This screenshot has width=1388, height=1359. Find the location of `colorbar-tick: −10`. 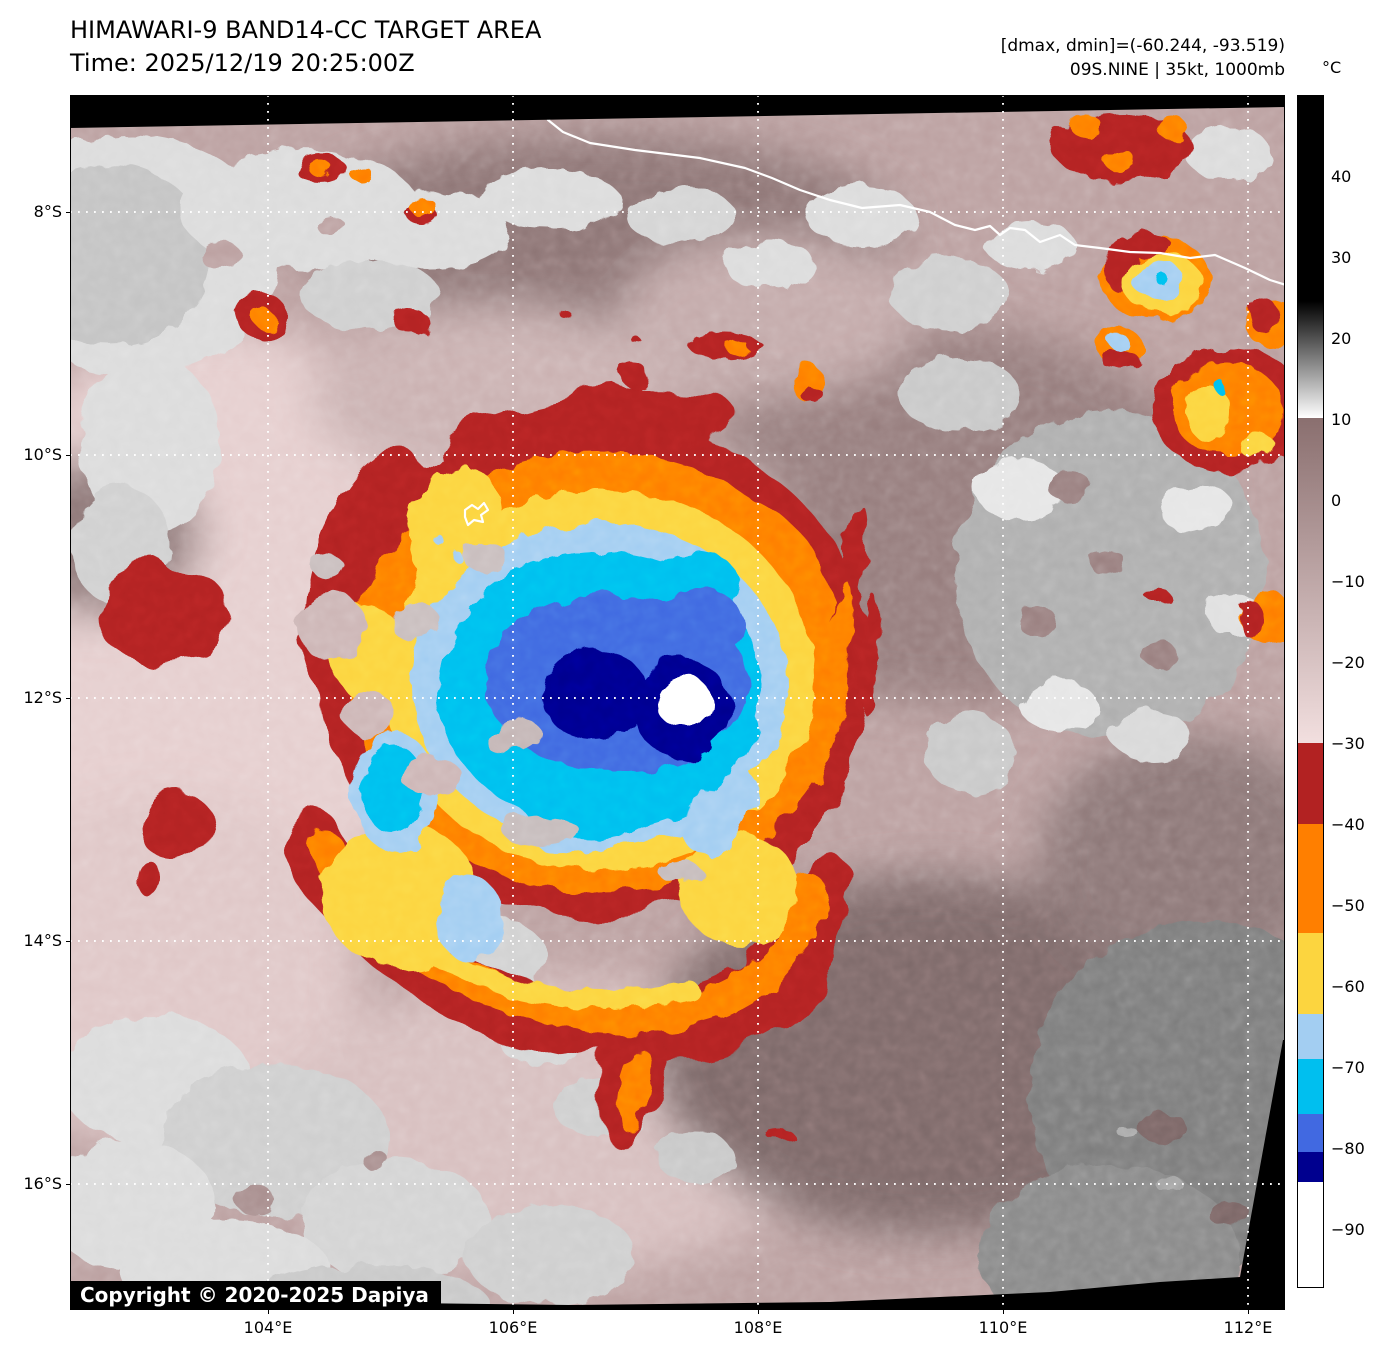

colorbar-tick: −10 is located at coordinates (1348, 581).